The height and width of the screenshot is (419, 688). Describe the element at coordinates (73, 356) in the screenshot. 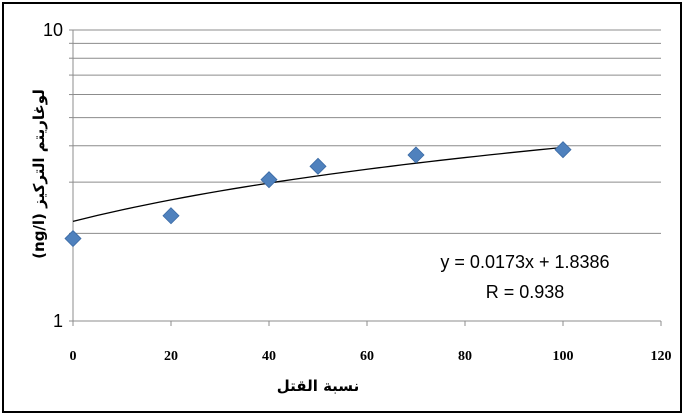

I see `x-tick-label: 0` at that location.